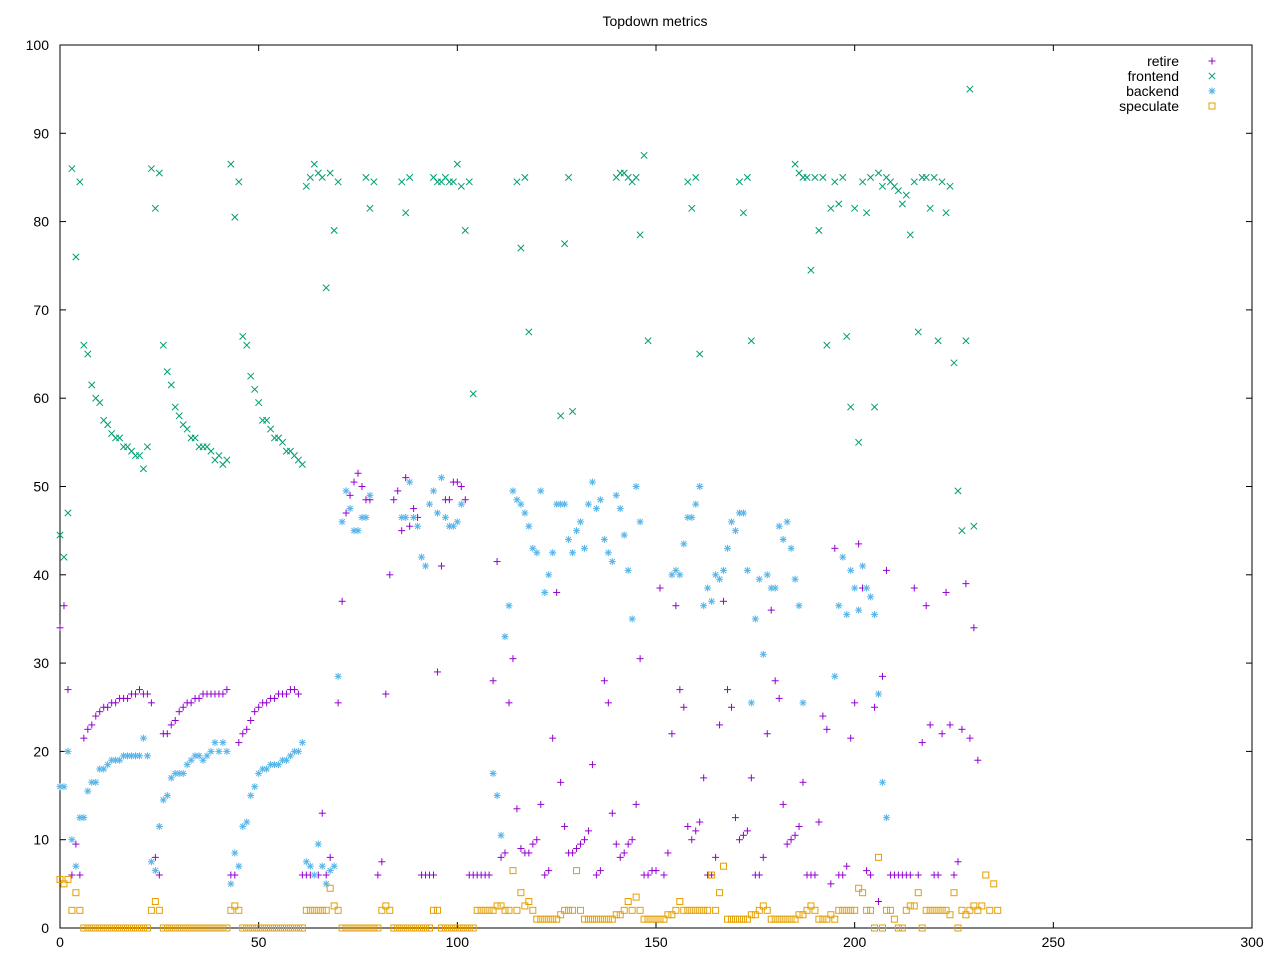 The image size is (1280, 960). What do you see at coordinates (1212, 91) in the screenshot?
I see `legend-marker-backend` at bounding box center [1212, 91].